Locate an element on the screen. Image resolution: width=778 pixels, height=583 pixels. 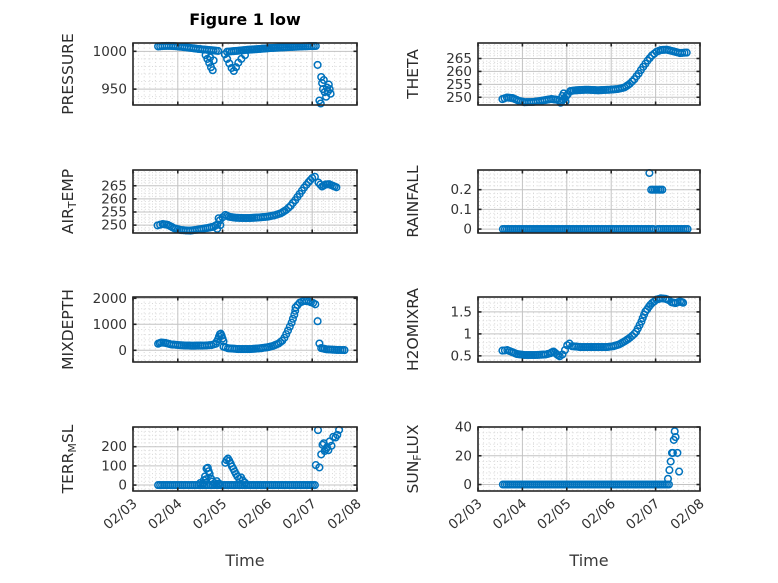
data-series-mixdepth is located at coordinates (251, 325).